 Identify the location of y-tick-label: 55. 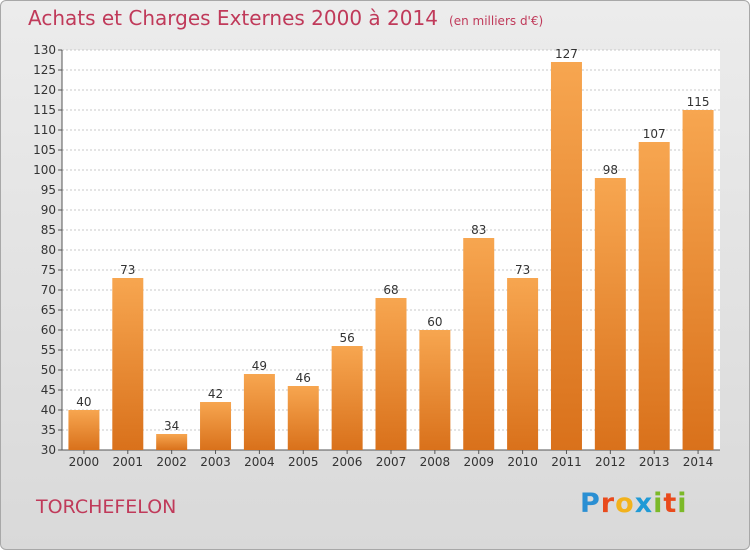
(48, 350).